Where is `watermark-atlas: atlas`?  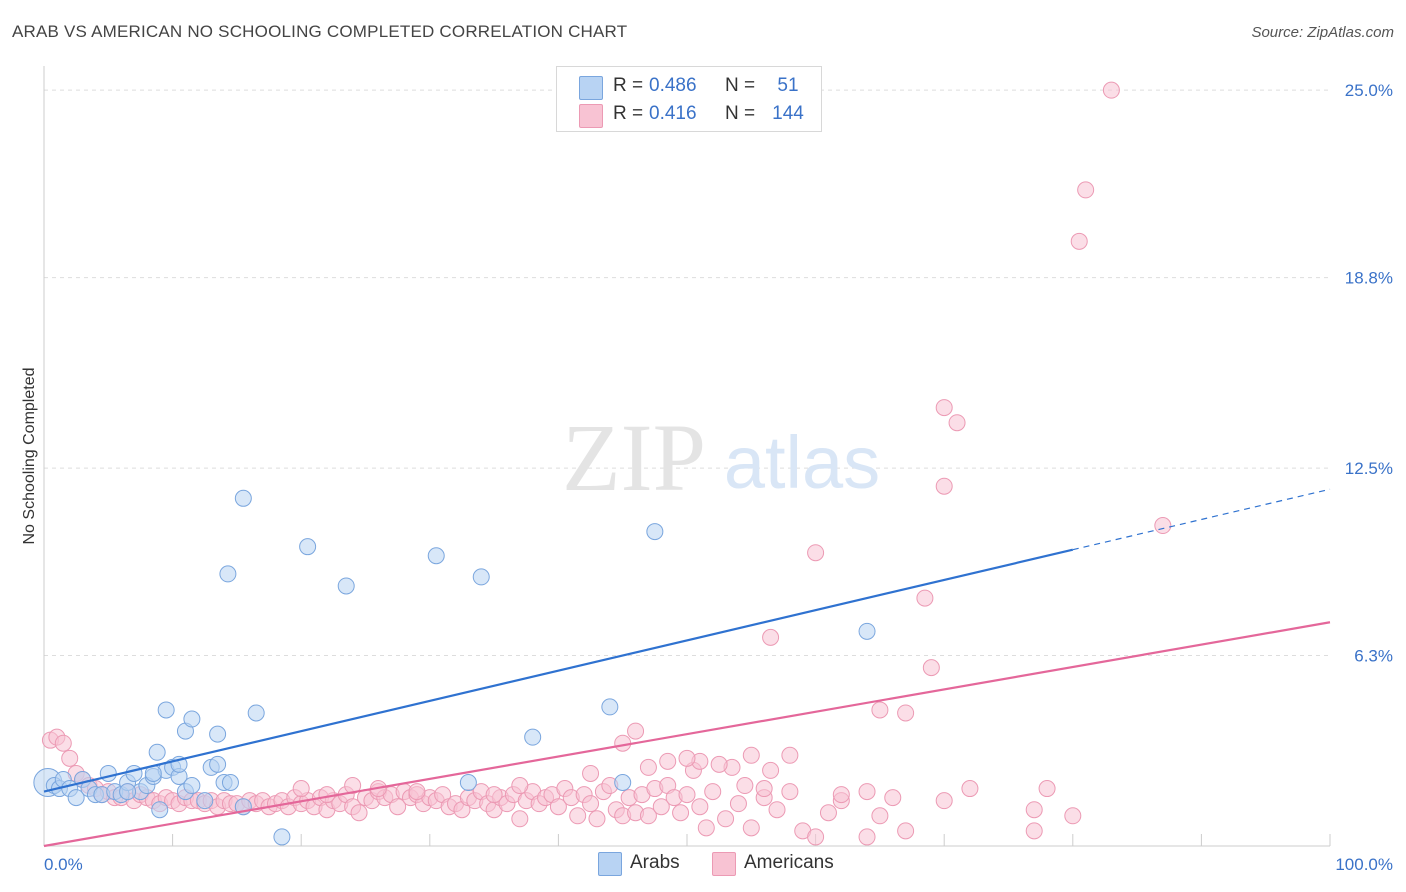 watermark-atlas: atlas is located at coordinates (802, 462).